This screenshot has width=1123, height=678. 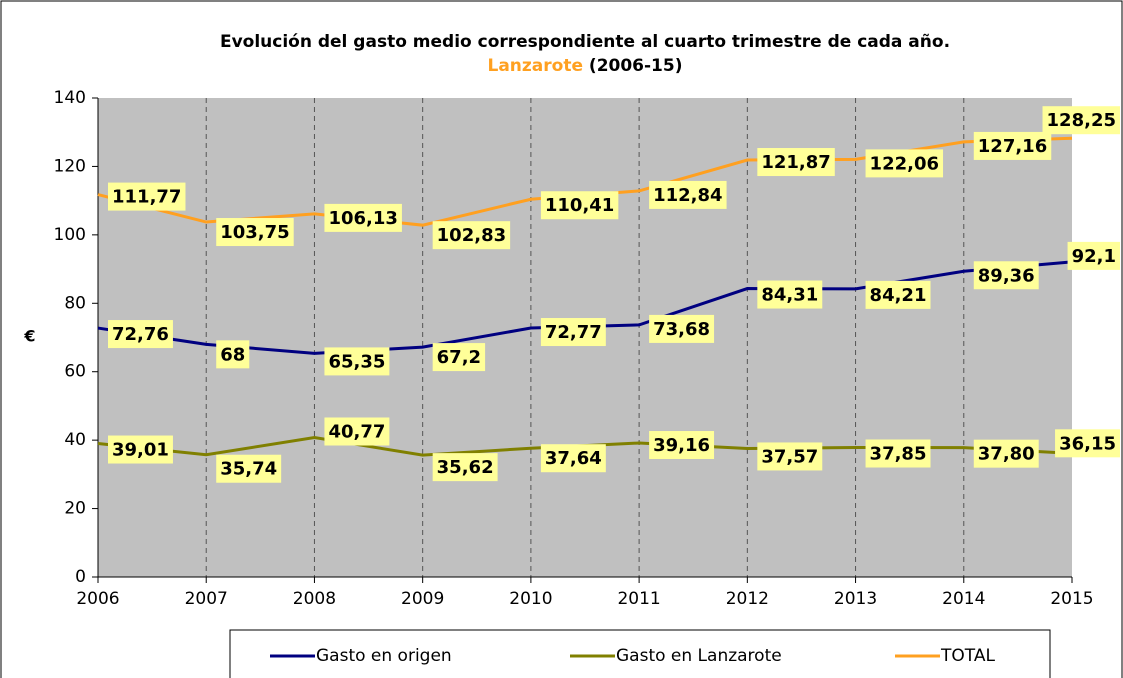 What do you see at coordinates (640, 653) in the screenshot?
I see `legend` at bounding box center [640, 653].